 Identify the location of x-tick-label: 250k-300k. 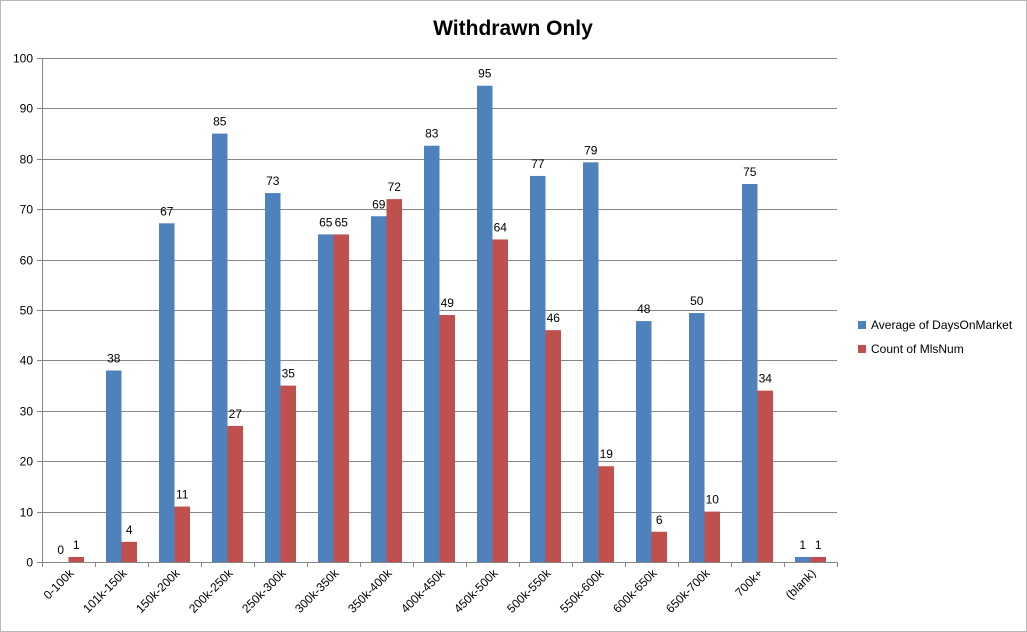
(264, 591).